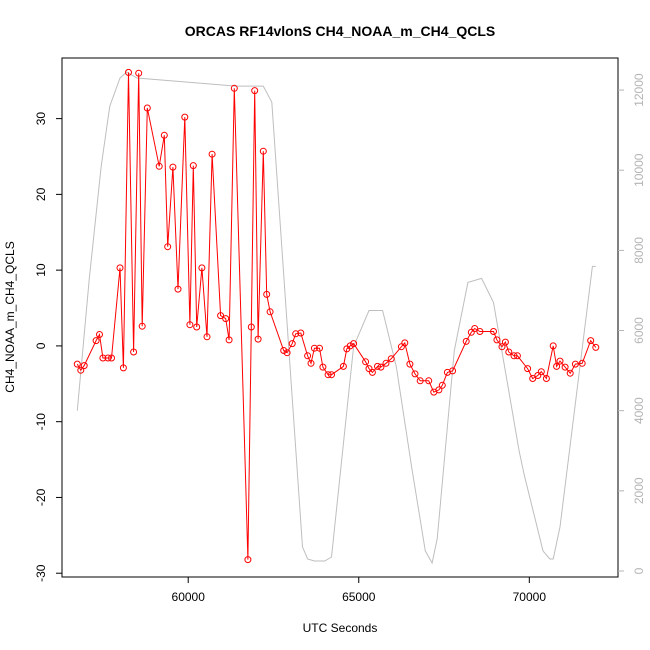  Describe the element at coordinates (639, 330) in the screenshot. I see `y2-tick-label: 6000` at that location.